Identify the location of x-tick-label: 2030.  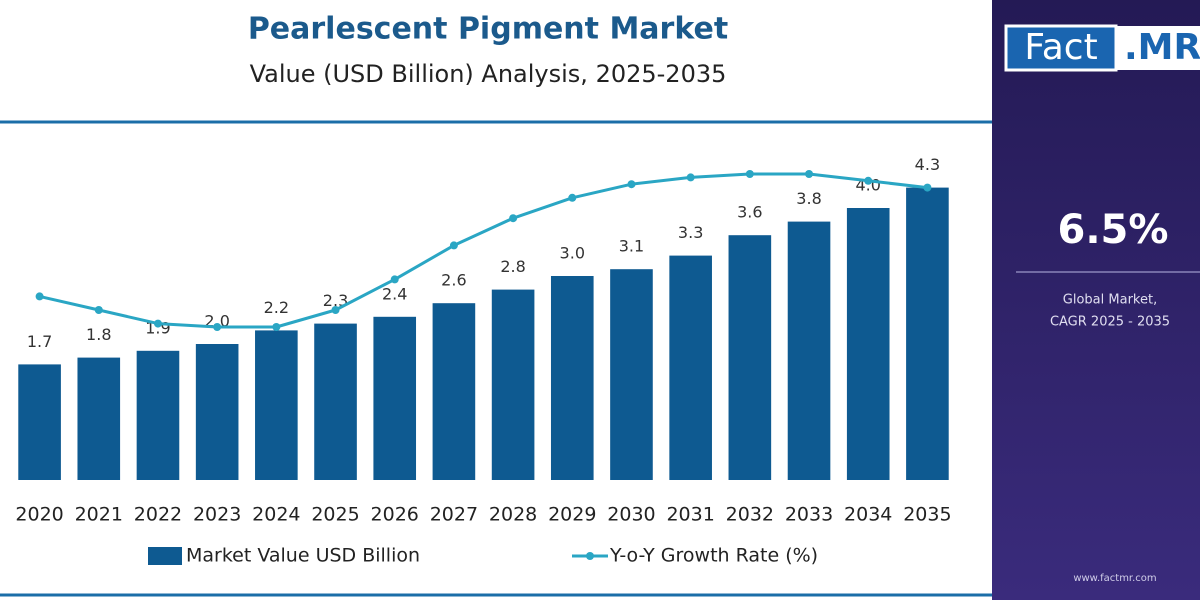
(631, 515).